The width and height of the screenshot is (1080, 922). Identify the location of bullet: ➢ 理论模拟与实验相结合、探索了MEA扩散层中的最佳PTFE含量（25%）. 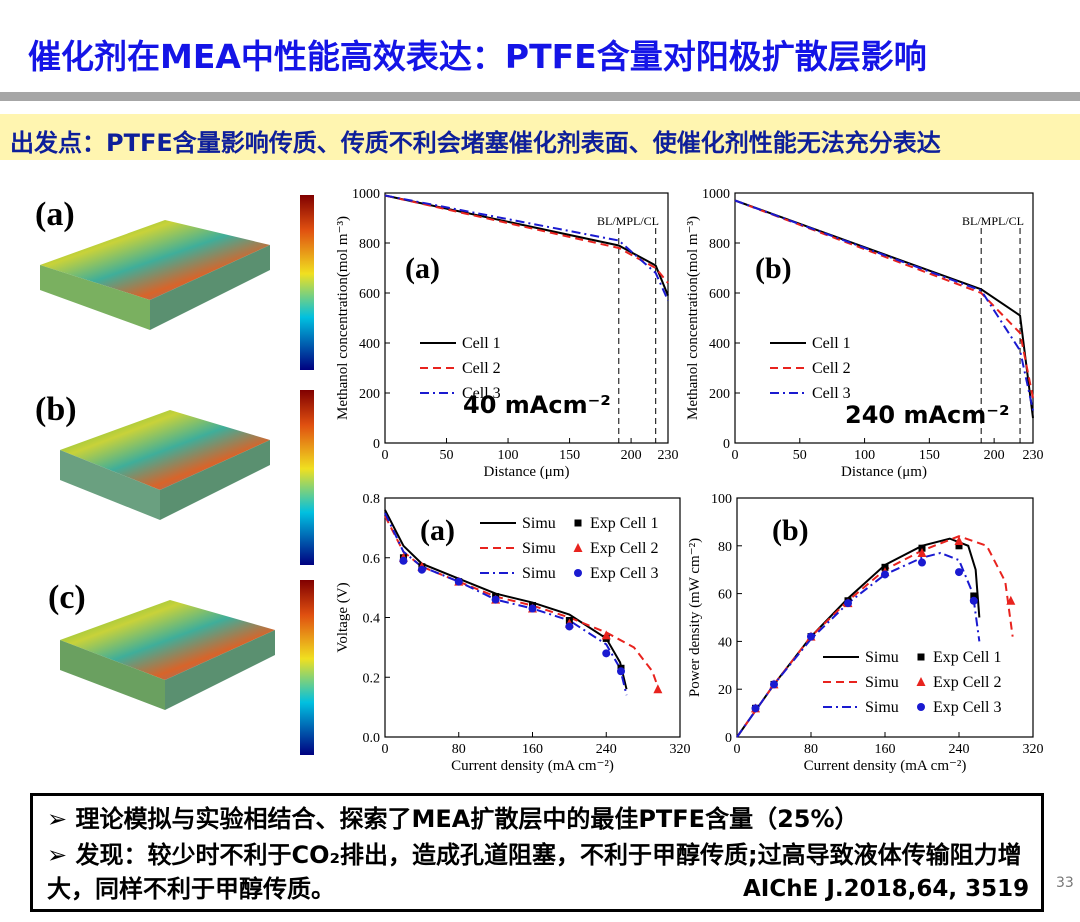
(453, 819).